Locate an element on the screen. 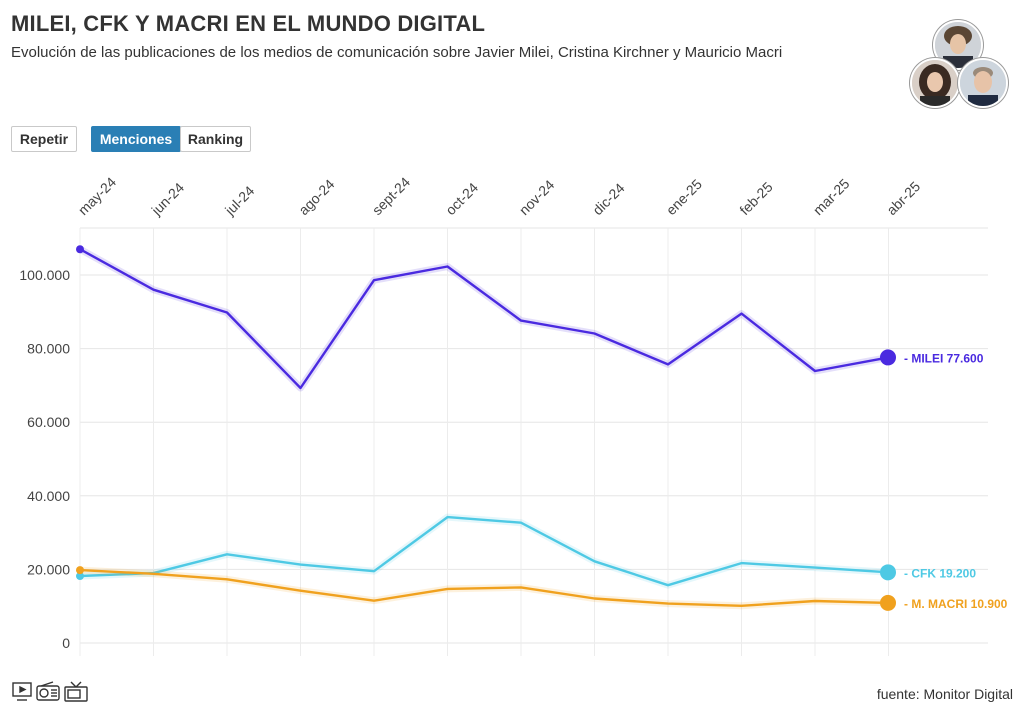  cfk-portrait is located at coordinates (935, 83).